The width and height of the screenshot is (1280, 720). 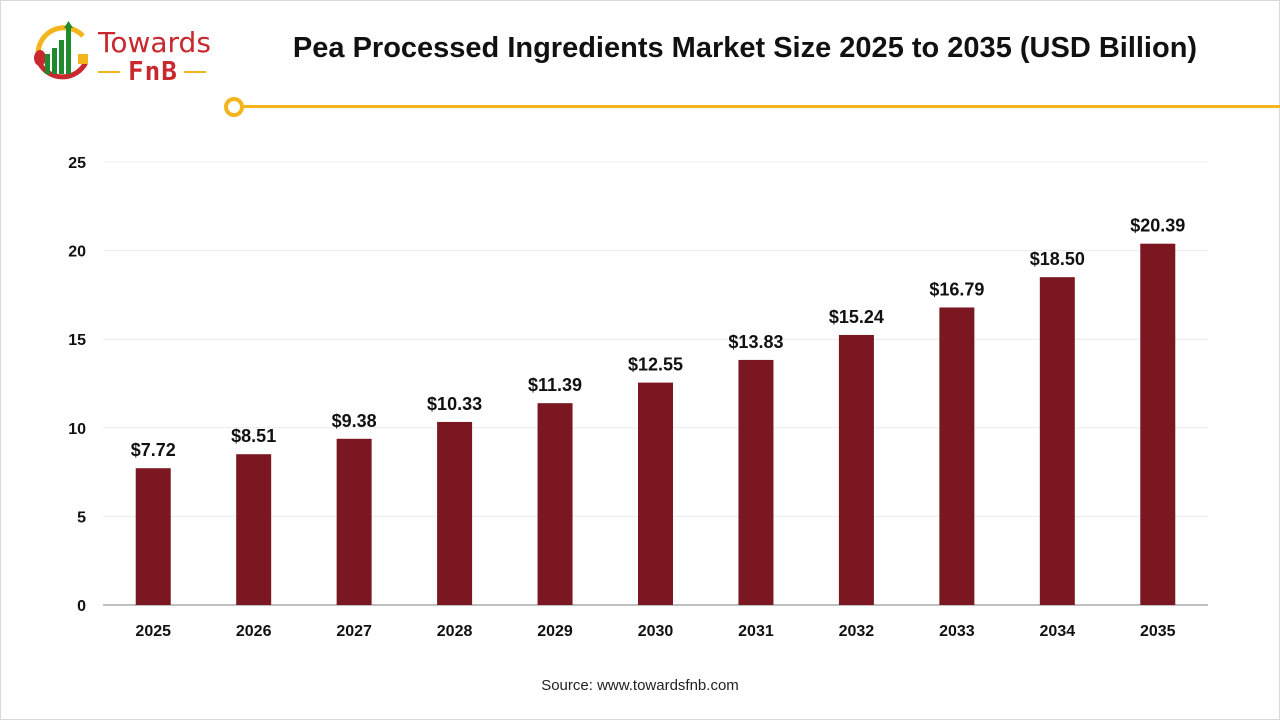 What do you see at coordinates (153, 72) in the screenshot?
I see `logo-text-fnb: FnB` at bounding box center [153, 72].